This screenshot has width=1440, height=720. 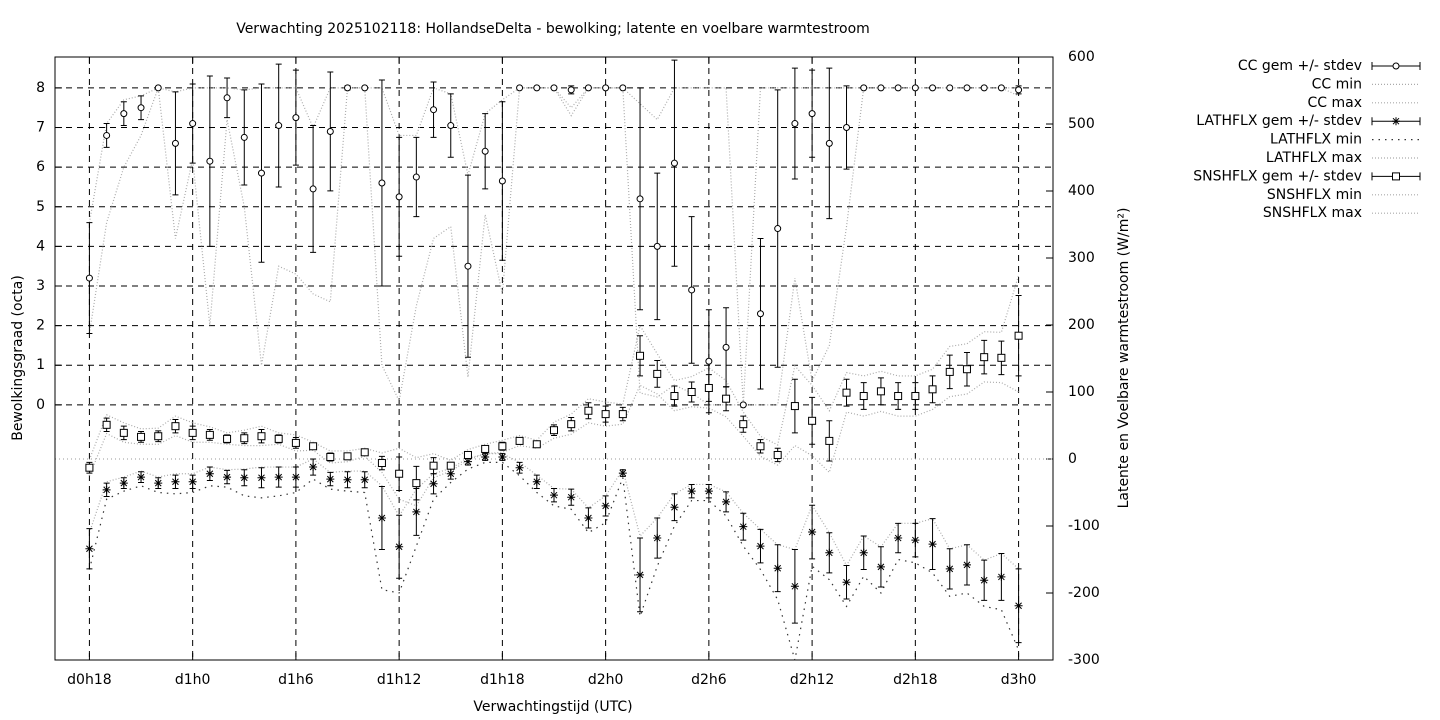 What do you see at coordinates (40, 405) in the screenshot?
I see `y-tick-label: 0` at bounding box center [40, 405].